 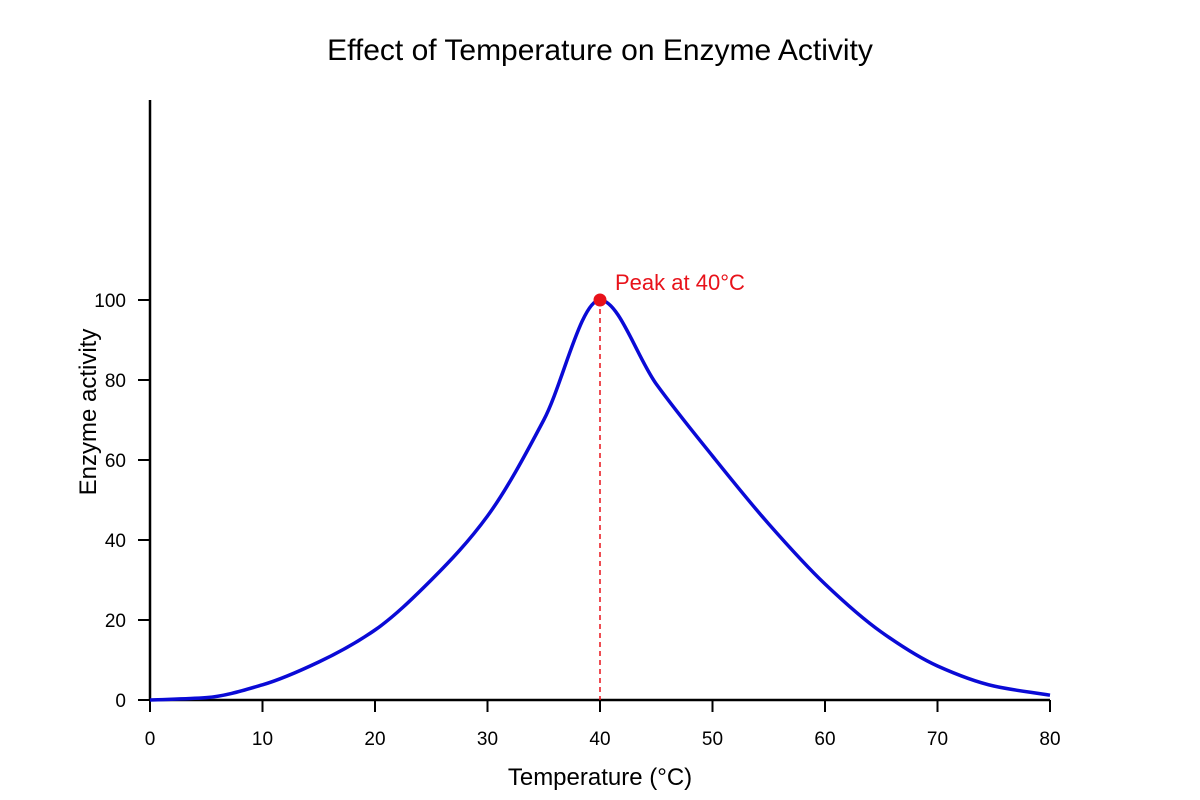 I want to click on peak-marker, so click(x=600, y=300).